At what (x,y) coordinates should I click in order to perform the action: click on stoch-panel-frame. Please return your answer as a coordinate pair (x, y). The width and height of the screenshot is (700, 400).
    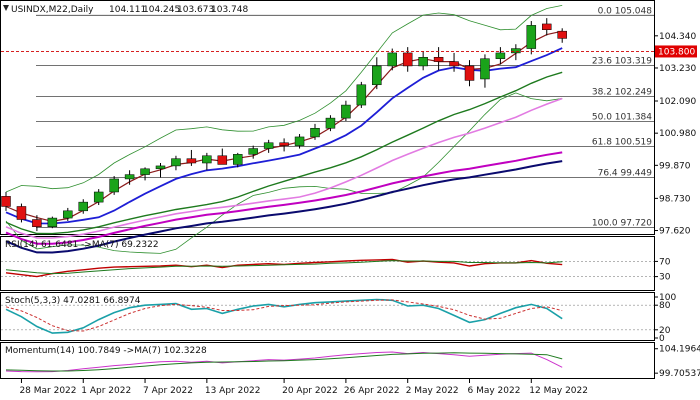
    Looking at the image, I should click on (327, 316).